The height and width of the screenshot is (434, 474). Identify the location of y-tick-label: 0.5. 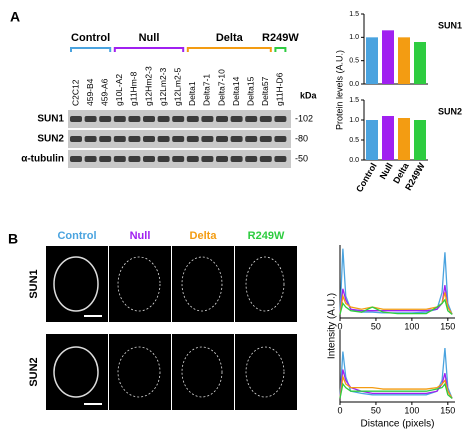
(354, 61).